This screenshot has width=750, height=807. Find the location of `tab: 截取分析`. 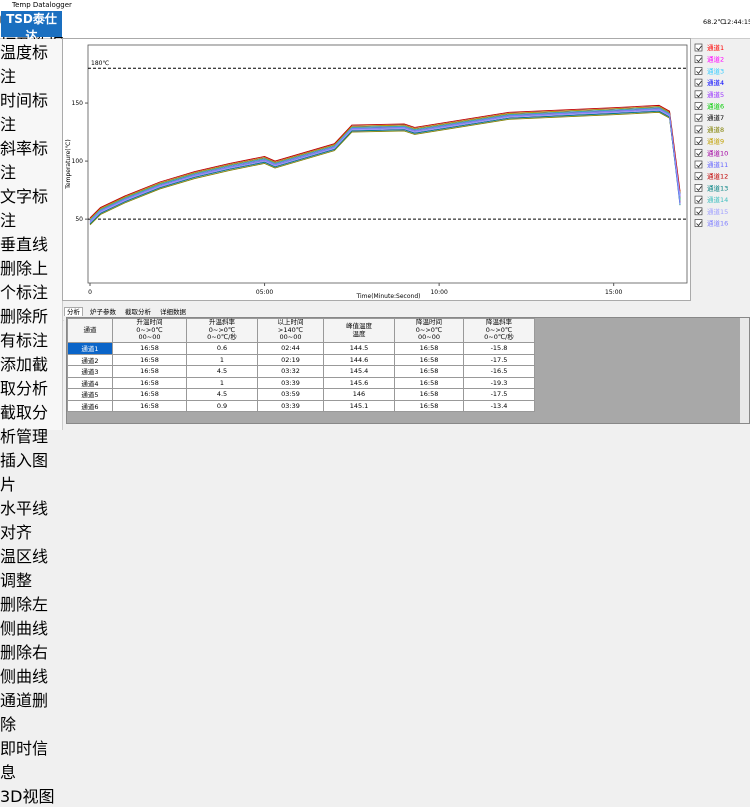

tab: 截取分析 is located at coordinates (138, 312).